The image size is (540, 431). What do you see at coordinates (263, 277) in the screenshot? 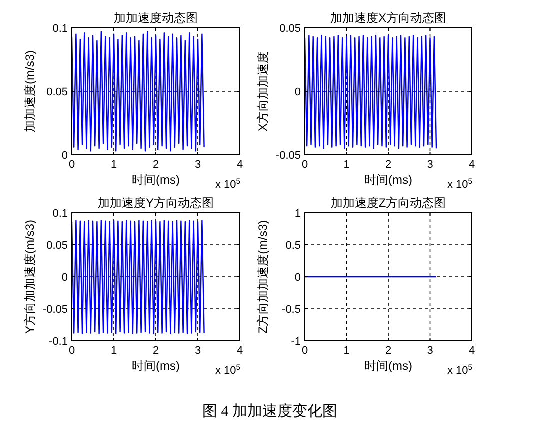
I see `y-axis-title: Z方向加加速度(m/s3)` at bounding box center [263, 277].